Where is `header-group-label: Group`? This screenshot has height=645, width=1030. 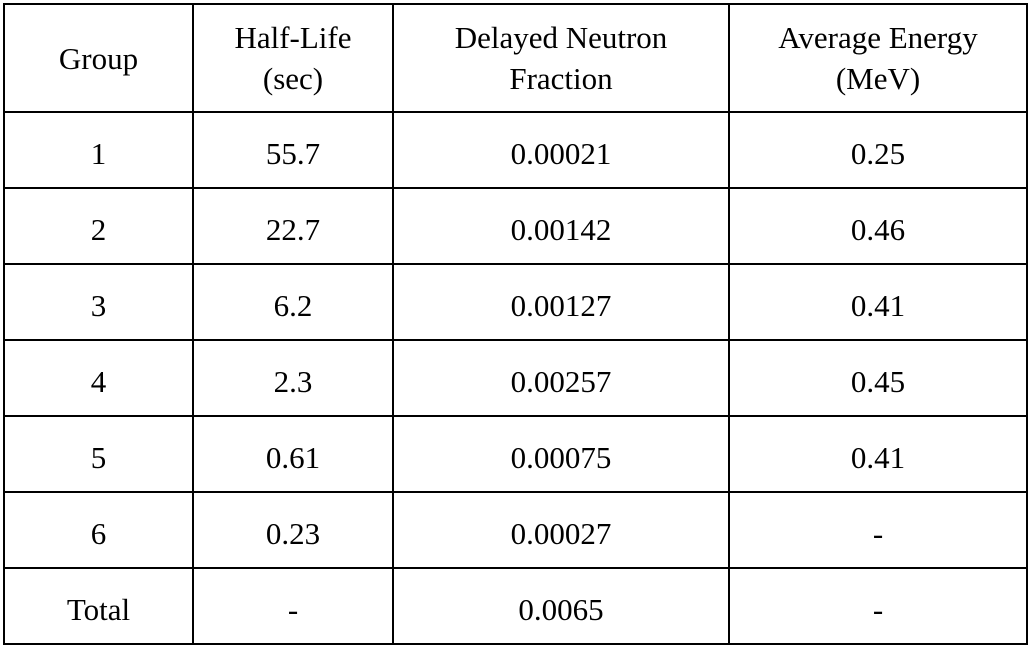
header-group-label: Group is located at coordinates (98, 58).